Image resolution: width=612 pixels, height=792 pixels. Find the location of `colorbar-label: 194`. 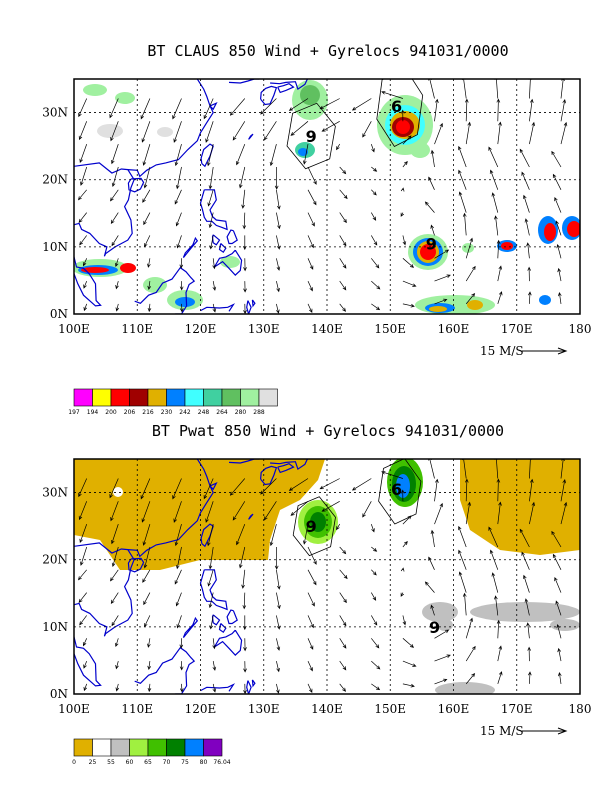

colorbar-label: 194 is located at coordinates (93, 412).